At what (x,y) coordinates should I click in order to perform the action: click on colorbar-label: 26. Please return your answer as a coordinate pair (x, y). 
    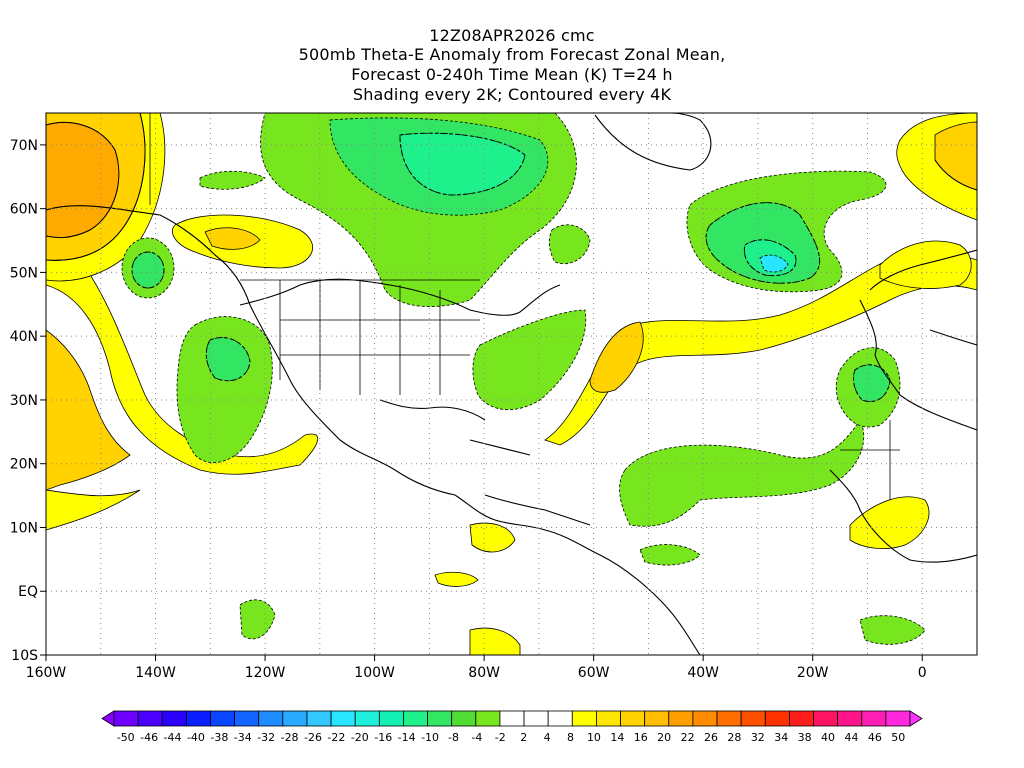
    Looking at the image, I should click on (711, 737).